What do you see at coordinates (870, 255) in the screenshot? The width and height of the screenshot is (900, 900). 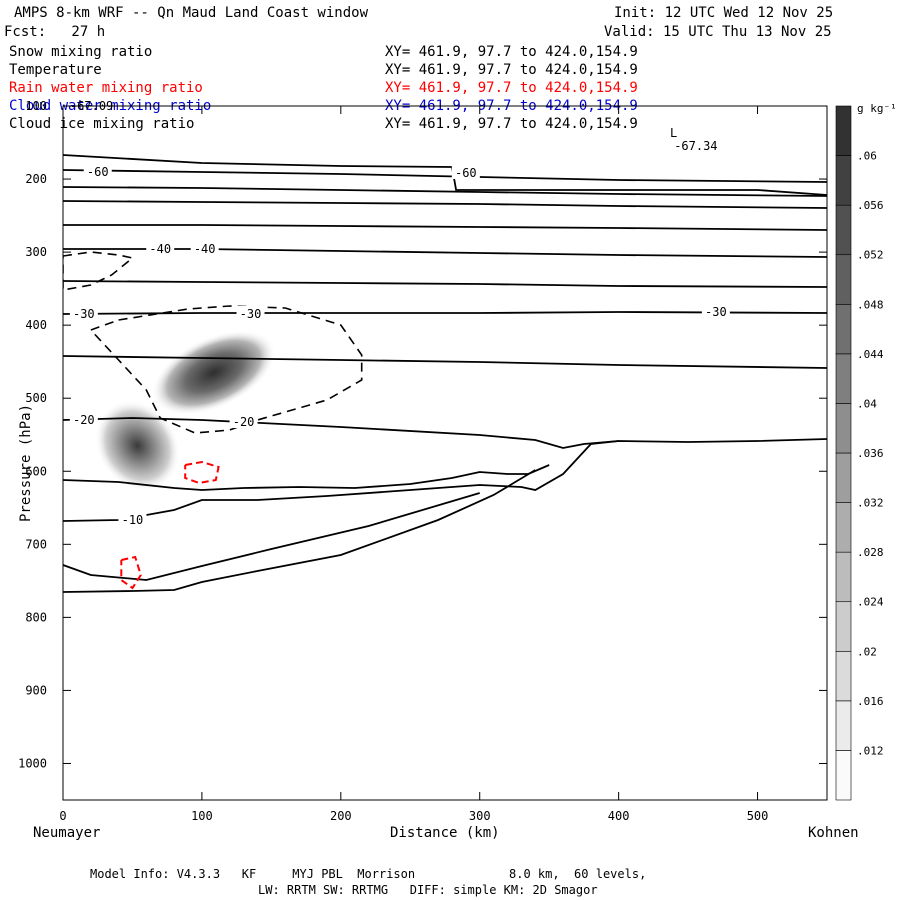 I see `colorbar-tick-label: .052` at bounding box center [870, 255].